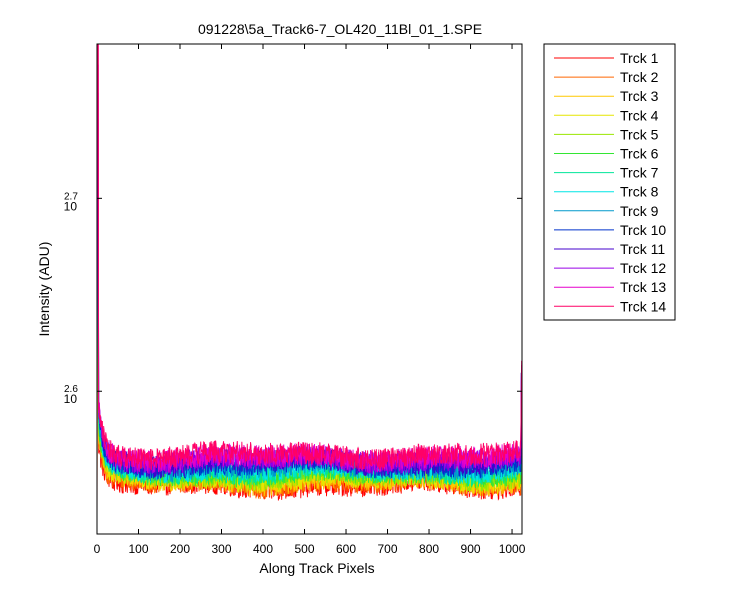  I want to click on x-tick-label: 0, so click(97, 549).